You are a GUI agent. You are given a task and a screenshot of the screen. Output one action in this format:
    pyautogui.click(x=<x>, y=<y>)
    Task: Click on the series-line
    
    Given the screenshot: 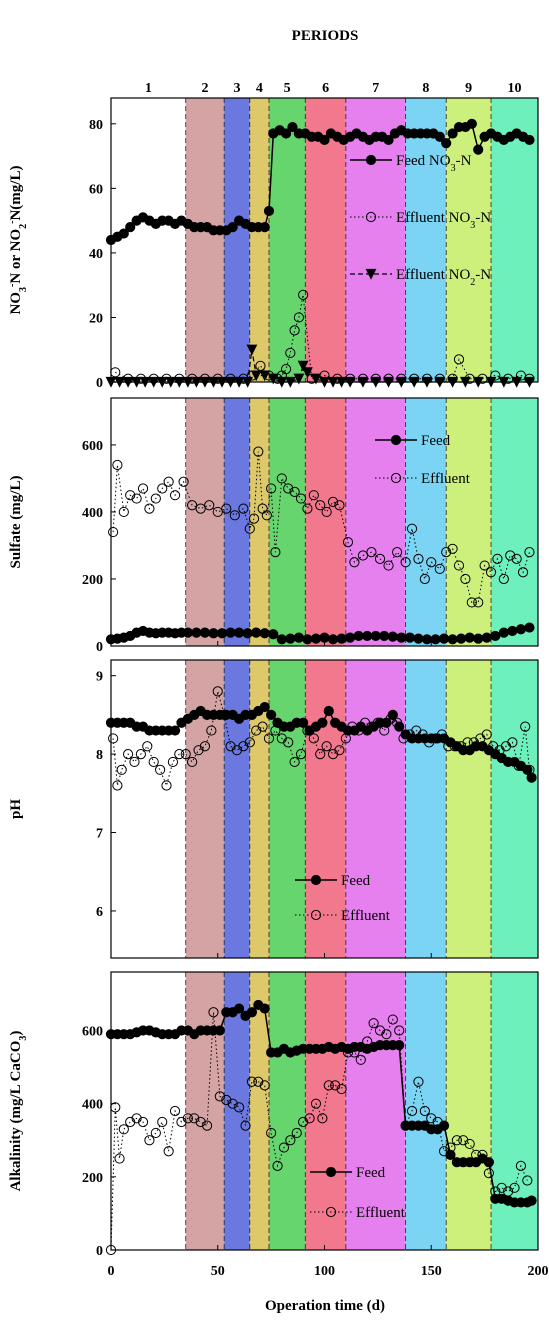 What is the action you would take?
    pyautogui.click(x=319, y=1131)
    